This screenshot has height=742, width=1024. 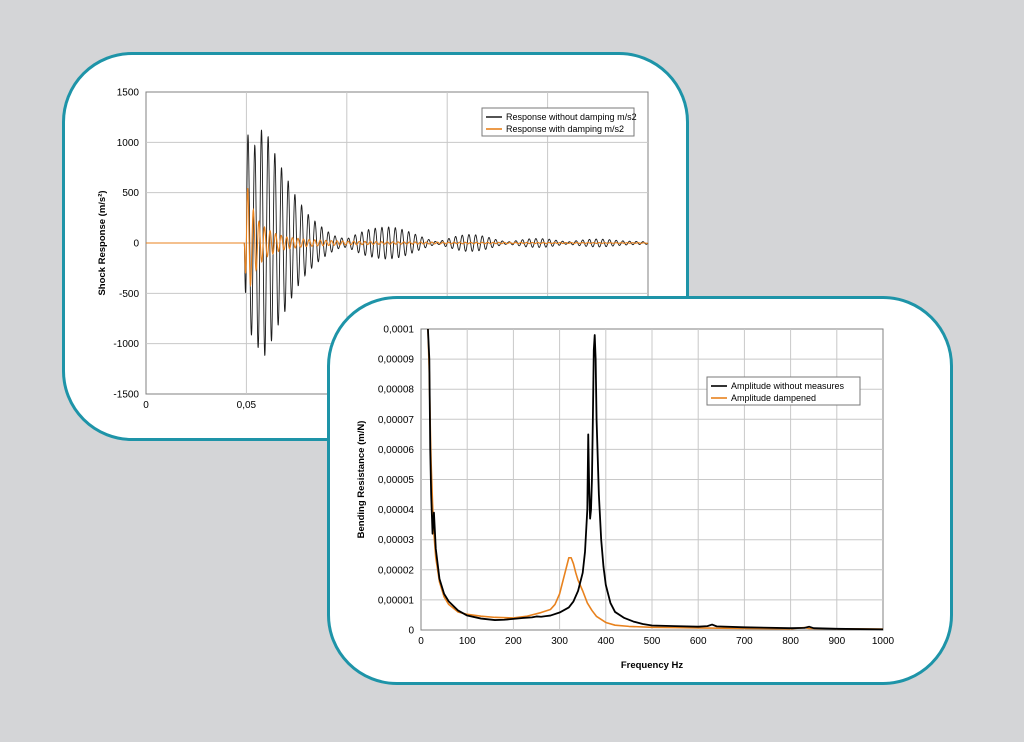 What do you see at coordinates (883, 641) in the screenshot?
I see `x-tick-label: 1000` at bounding box center [883, 641].